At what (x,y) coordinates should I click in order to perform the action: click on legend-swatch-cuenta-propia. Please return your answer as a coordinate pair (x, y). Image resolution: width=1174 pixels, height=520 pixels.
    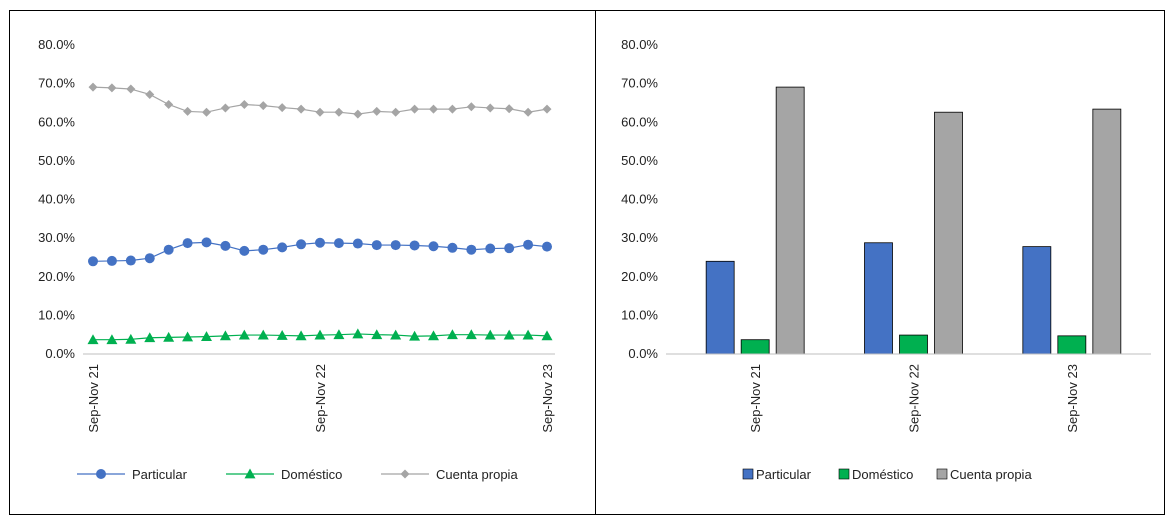
    Looking at the image, I should click on (942, 474).